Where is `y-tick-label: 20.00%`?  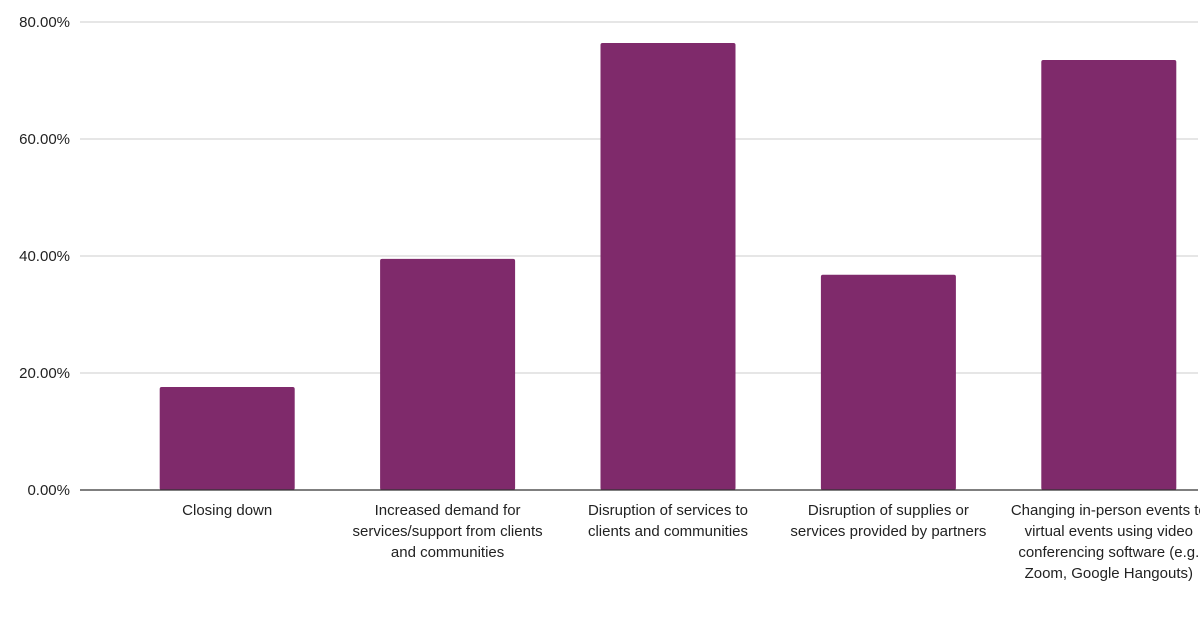
y-tick-label: 20.00% is located at coordinates (44, 373).